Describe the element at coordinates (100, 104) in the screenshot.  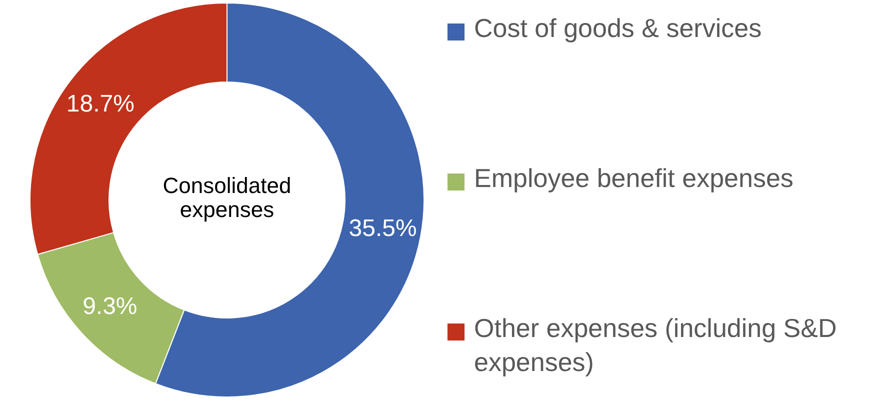
I see `data-label: 18.7%` at that location.